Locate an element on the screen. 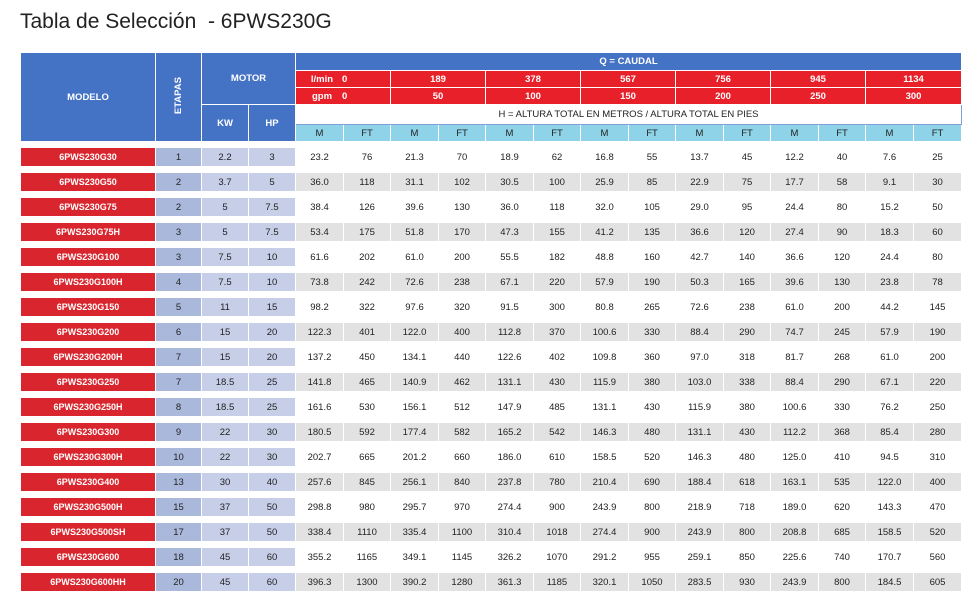 The image size is (979, 592). value-cell: 462 is located at coordinates (462, 382).